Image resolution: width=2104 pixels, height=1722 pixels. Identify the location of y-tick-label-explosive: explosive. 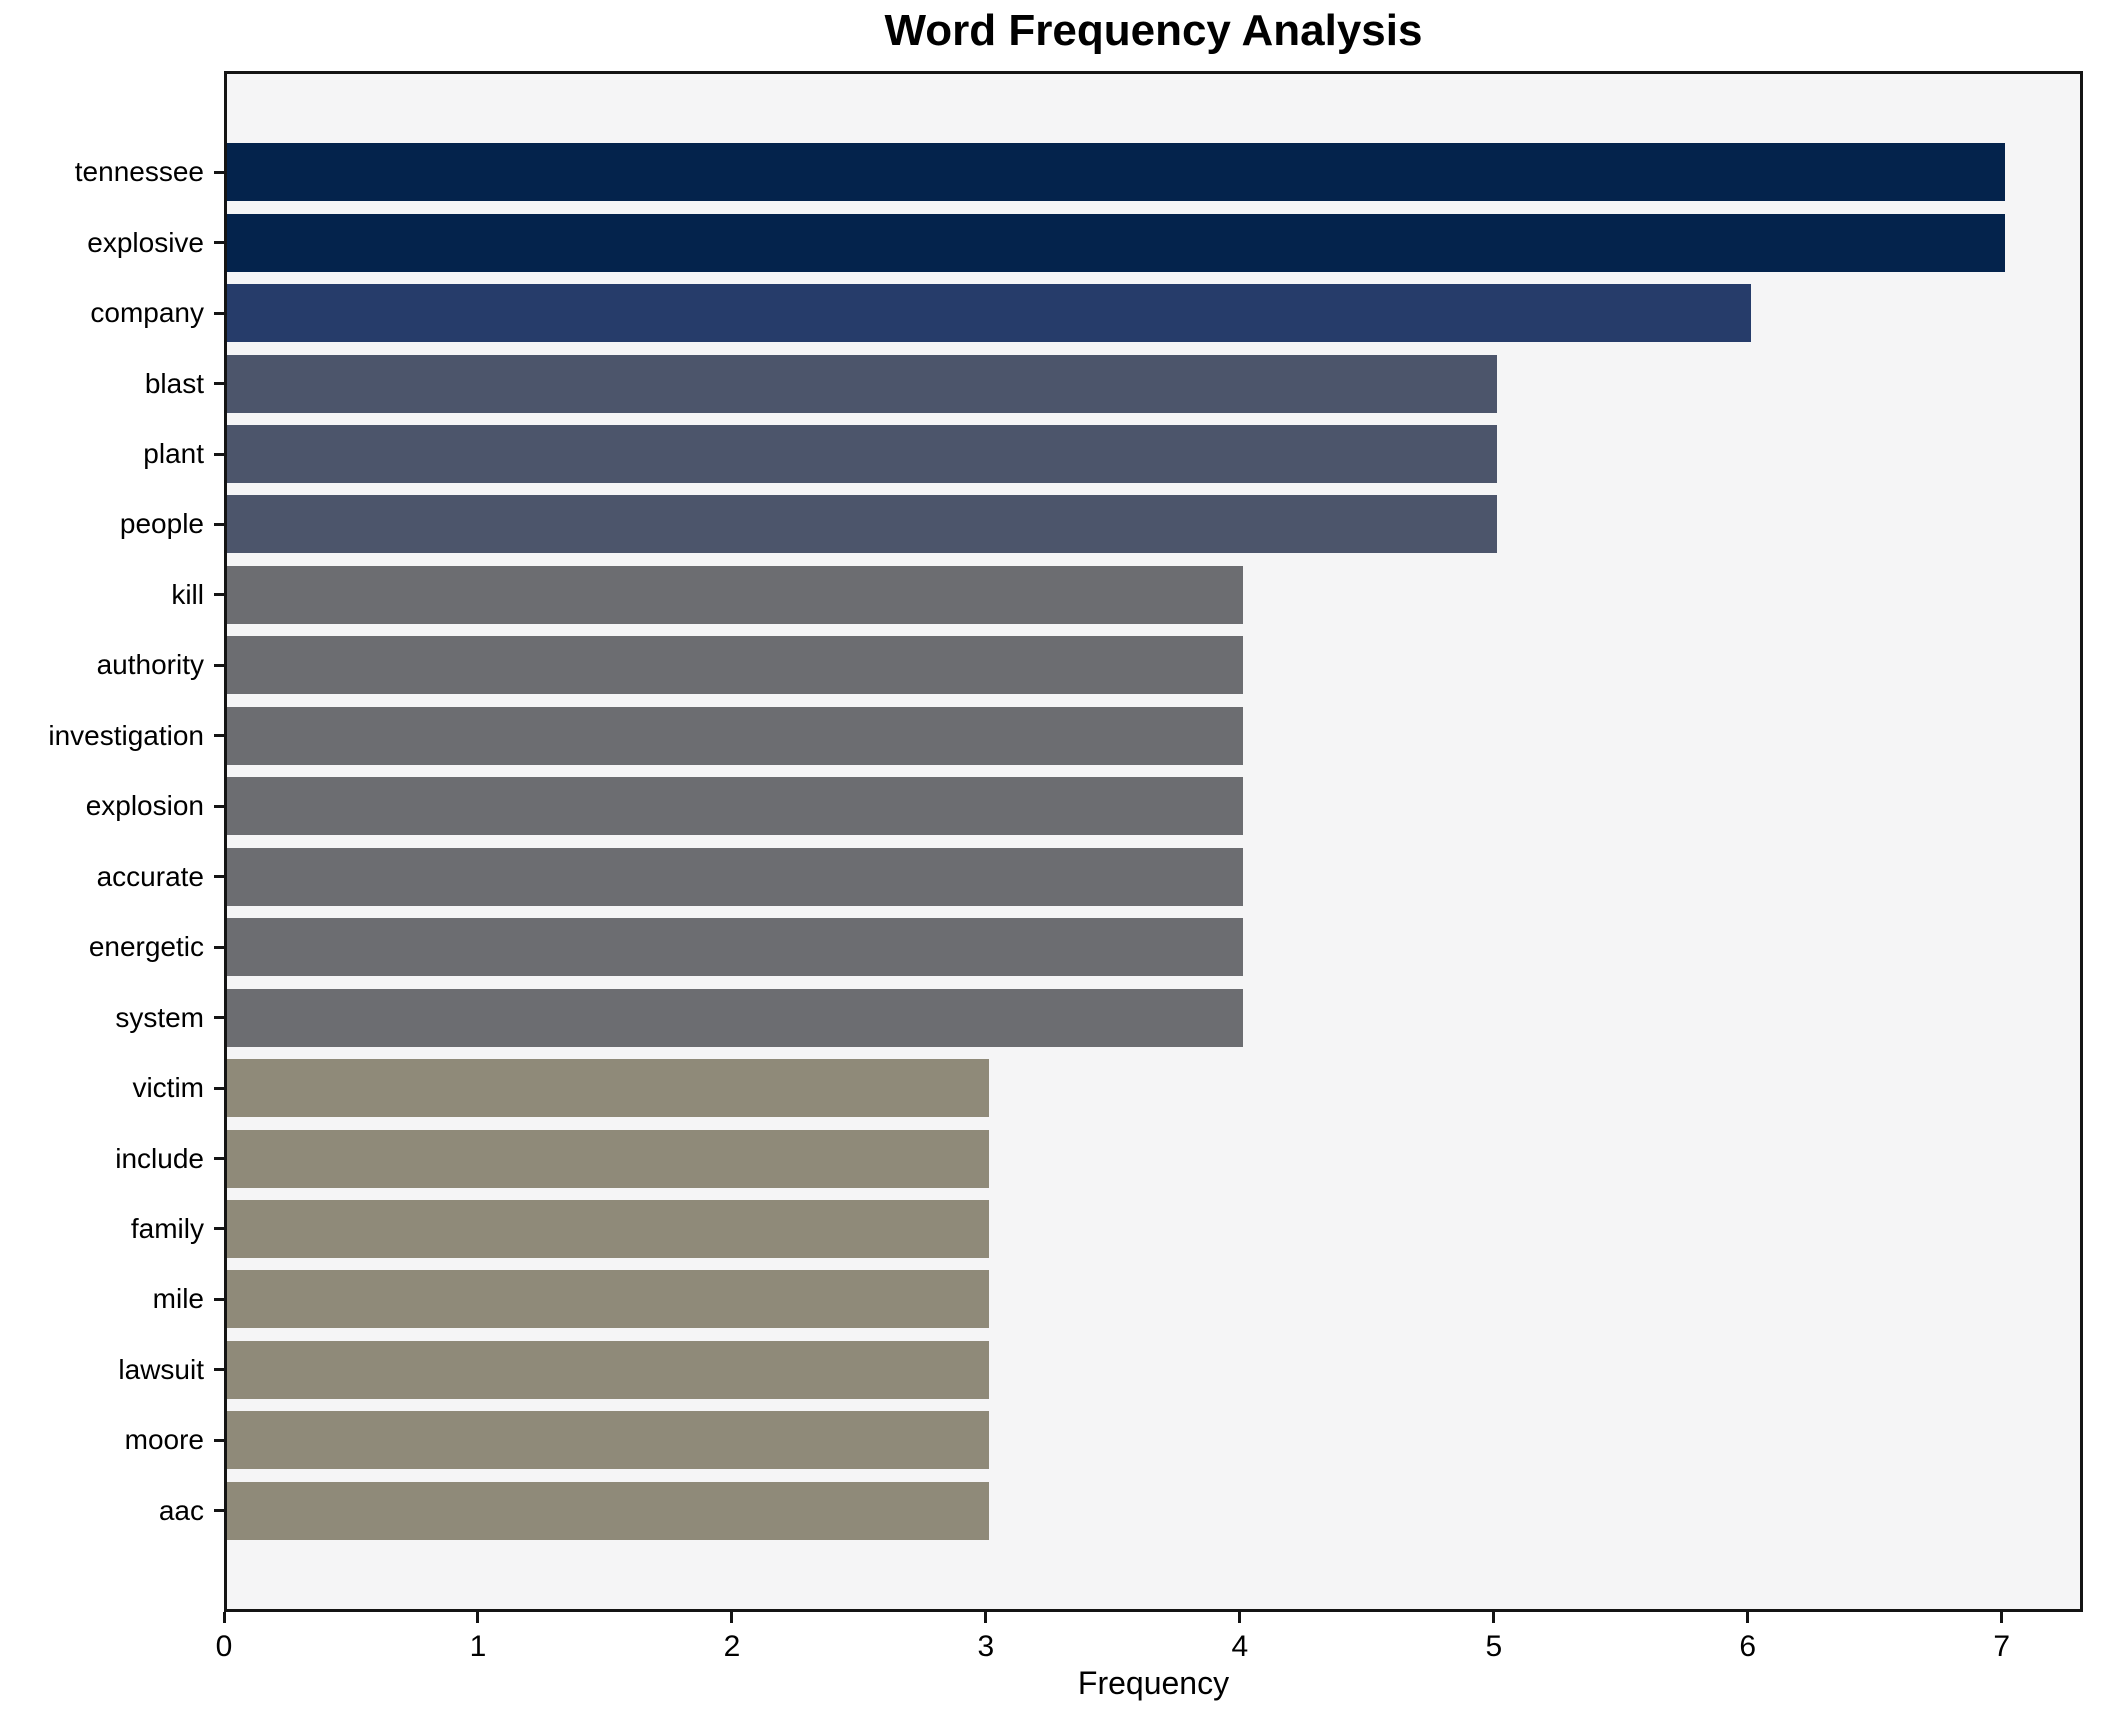
(145, 242).